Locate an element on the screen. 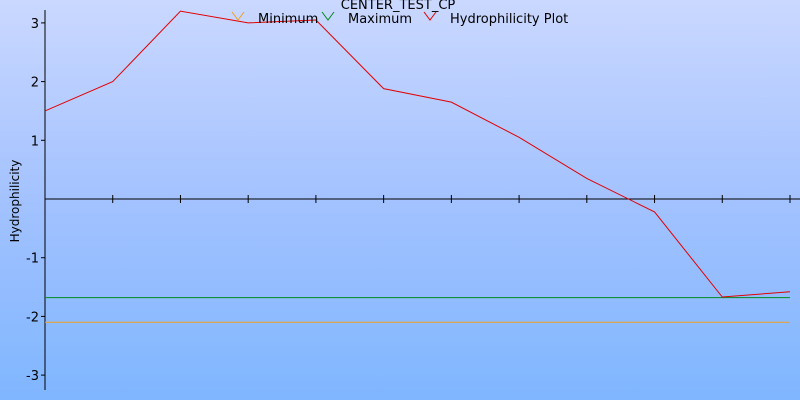  y-tick-label: 2 is located at coordinates (35, 83).